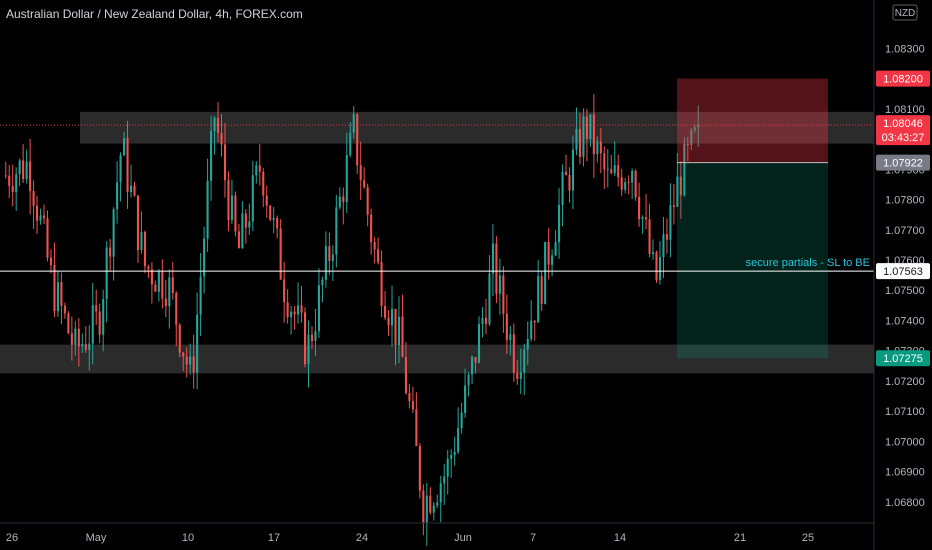  I want to click on partials-annotation: secure partials - SL to BE, so click(808, 263).